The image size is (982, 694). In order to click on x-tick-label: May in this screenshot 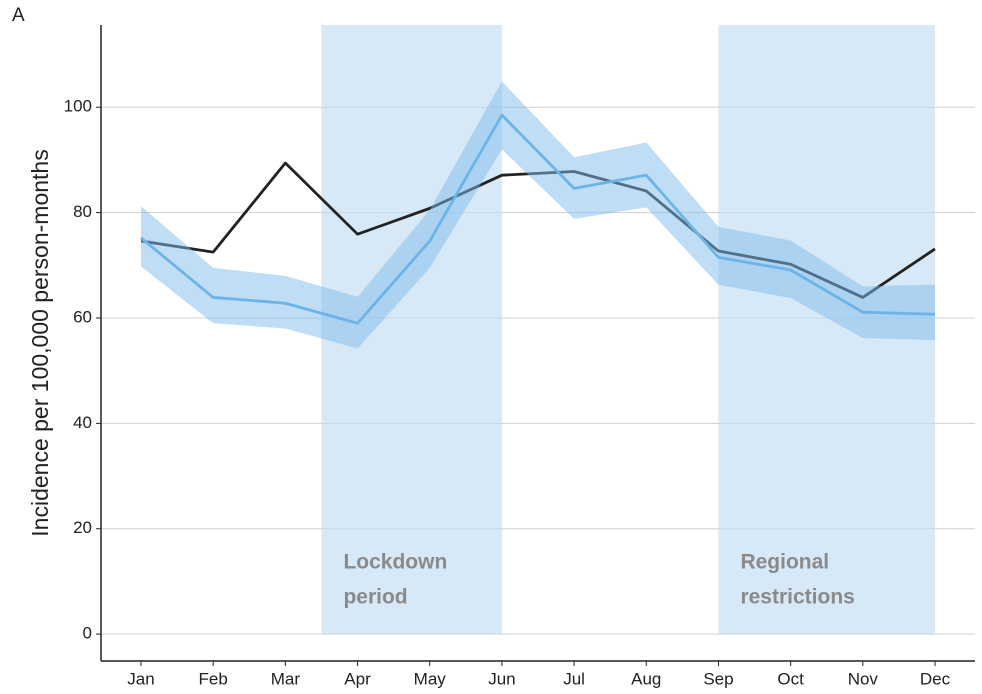, I will do `click(430, 678)`.